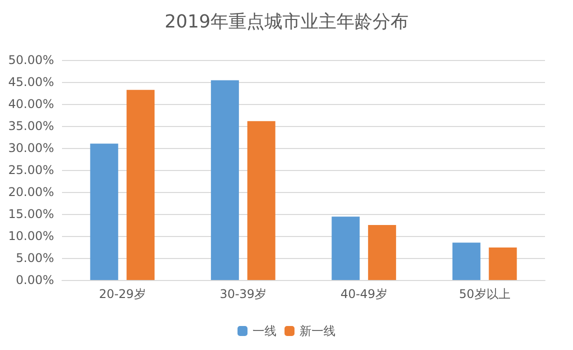  What do you see at coordinates (364, 294) in the screenshot?
I see `x-tick-label: 40-49岁` at bounding box center [364, 294].